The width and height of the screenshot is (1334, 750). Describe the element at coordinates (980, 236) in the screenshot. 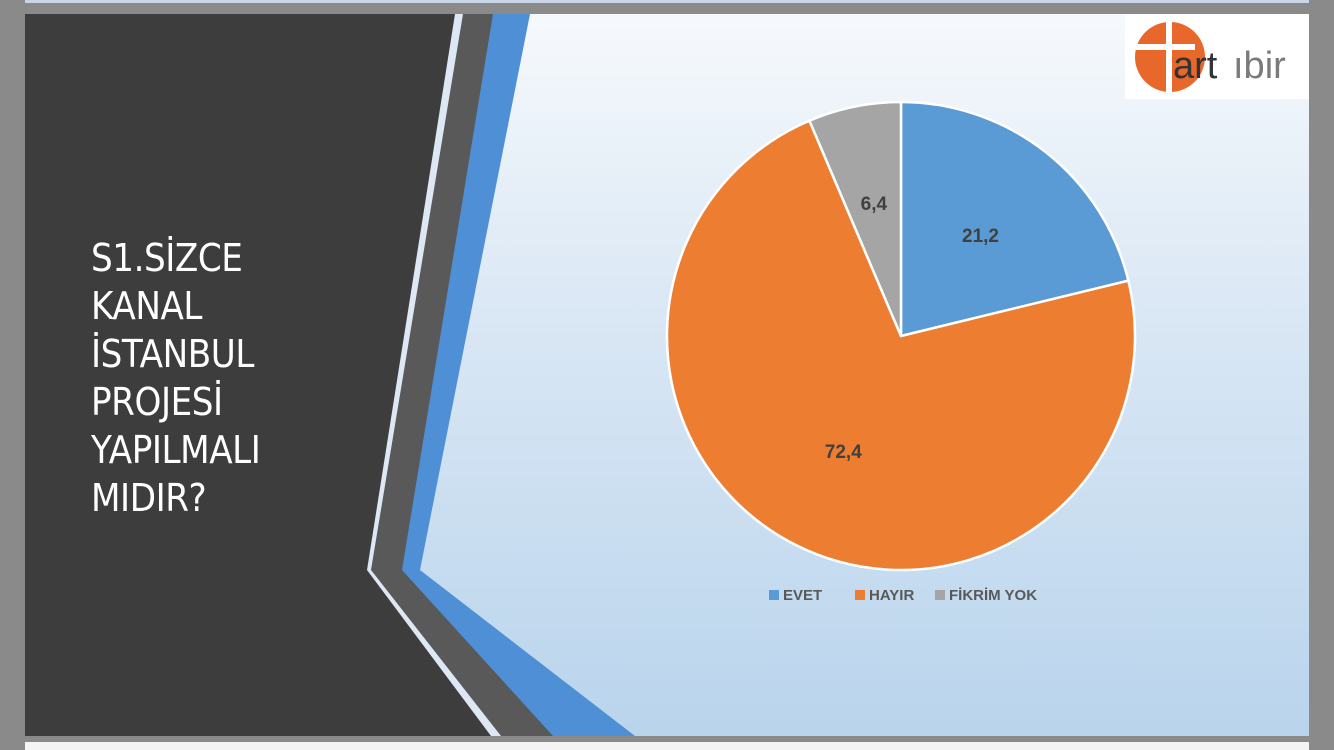

I see `data-label-evet: 21,2` at that location.